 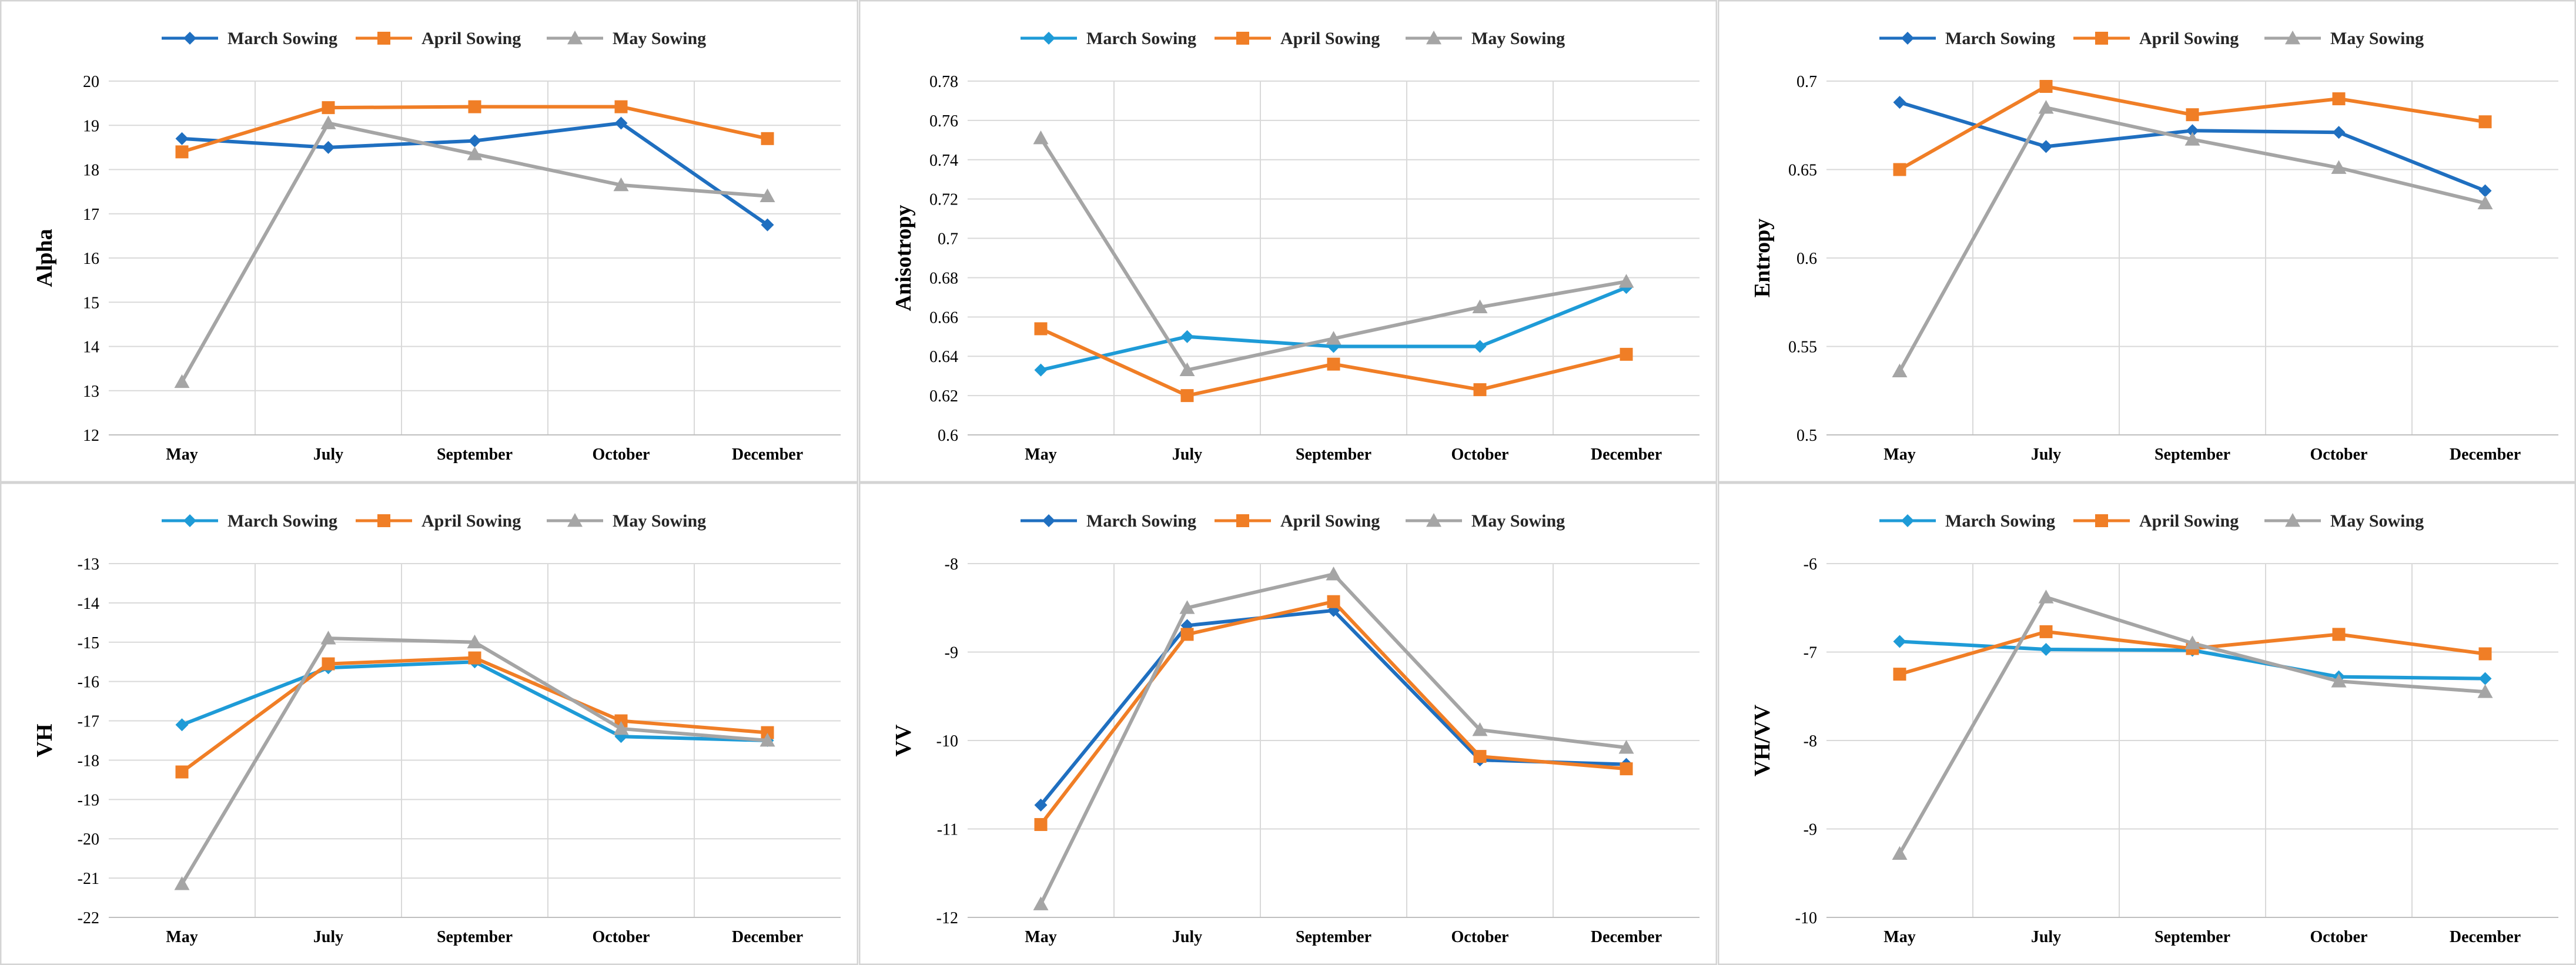 What do you see at coordinates (88, 564) in the screenshot?
I see `y-tick-label: -13` at bounding box center [88, 564].